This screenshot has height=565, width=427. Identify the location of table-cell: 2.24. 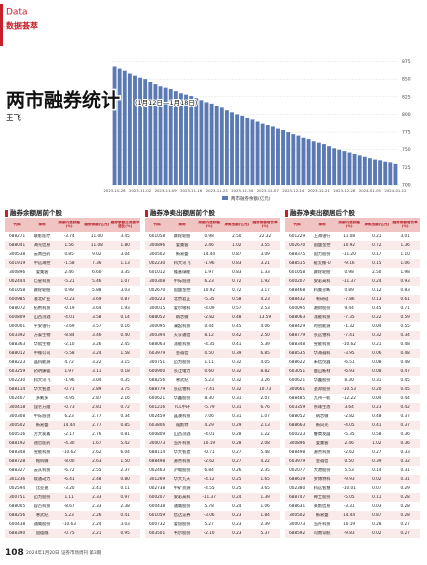
(97, 524).